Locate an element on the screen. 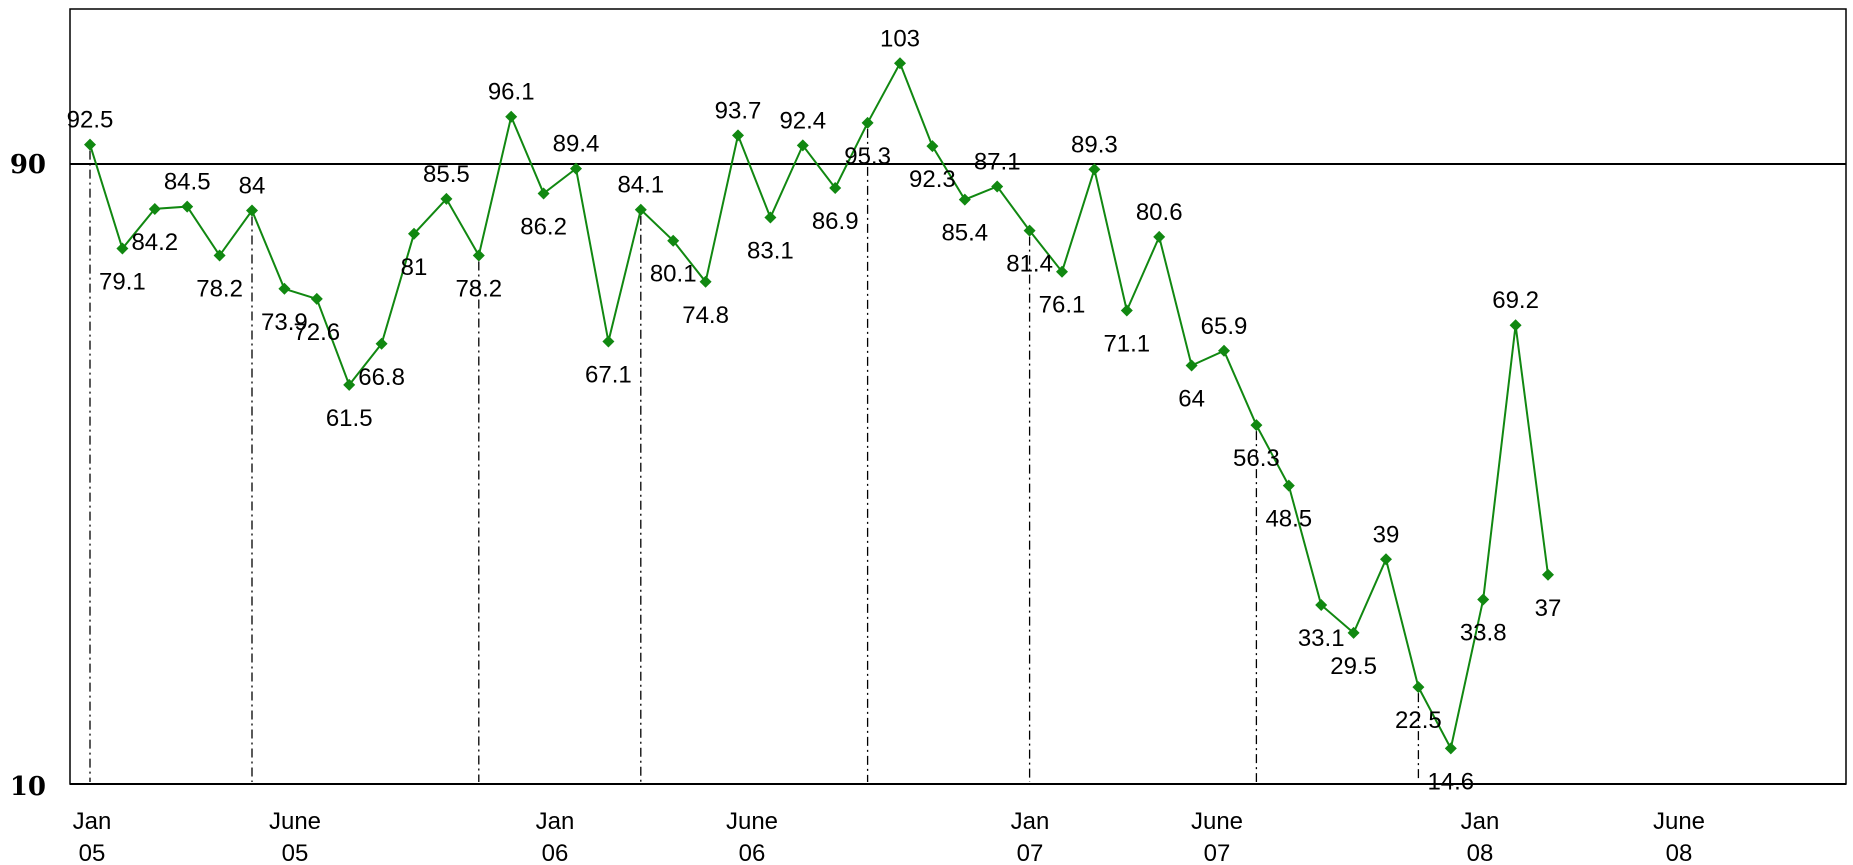 The width and height of the screenshot is (1853, 865). data-label: 85.5 is located at coordinates (446, 174).